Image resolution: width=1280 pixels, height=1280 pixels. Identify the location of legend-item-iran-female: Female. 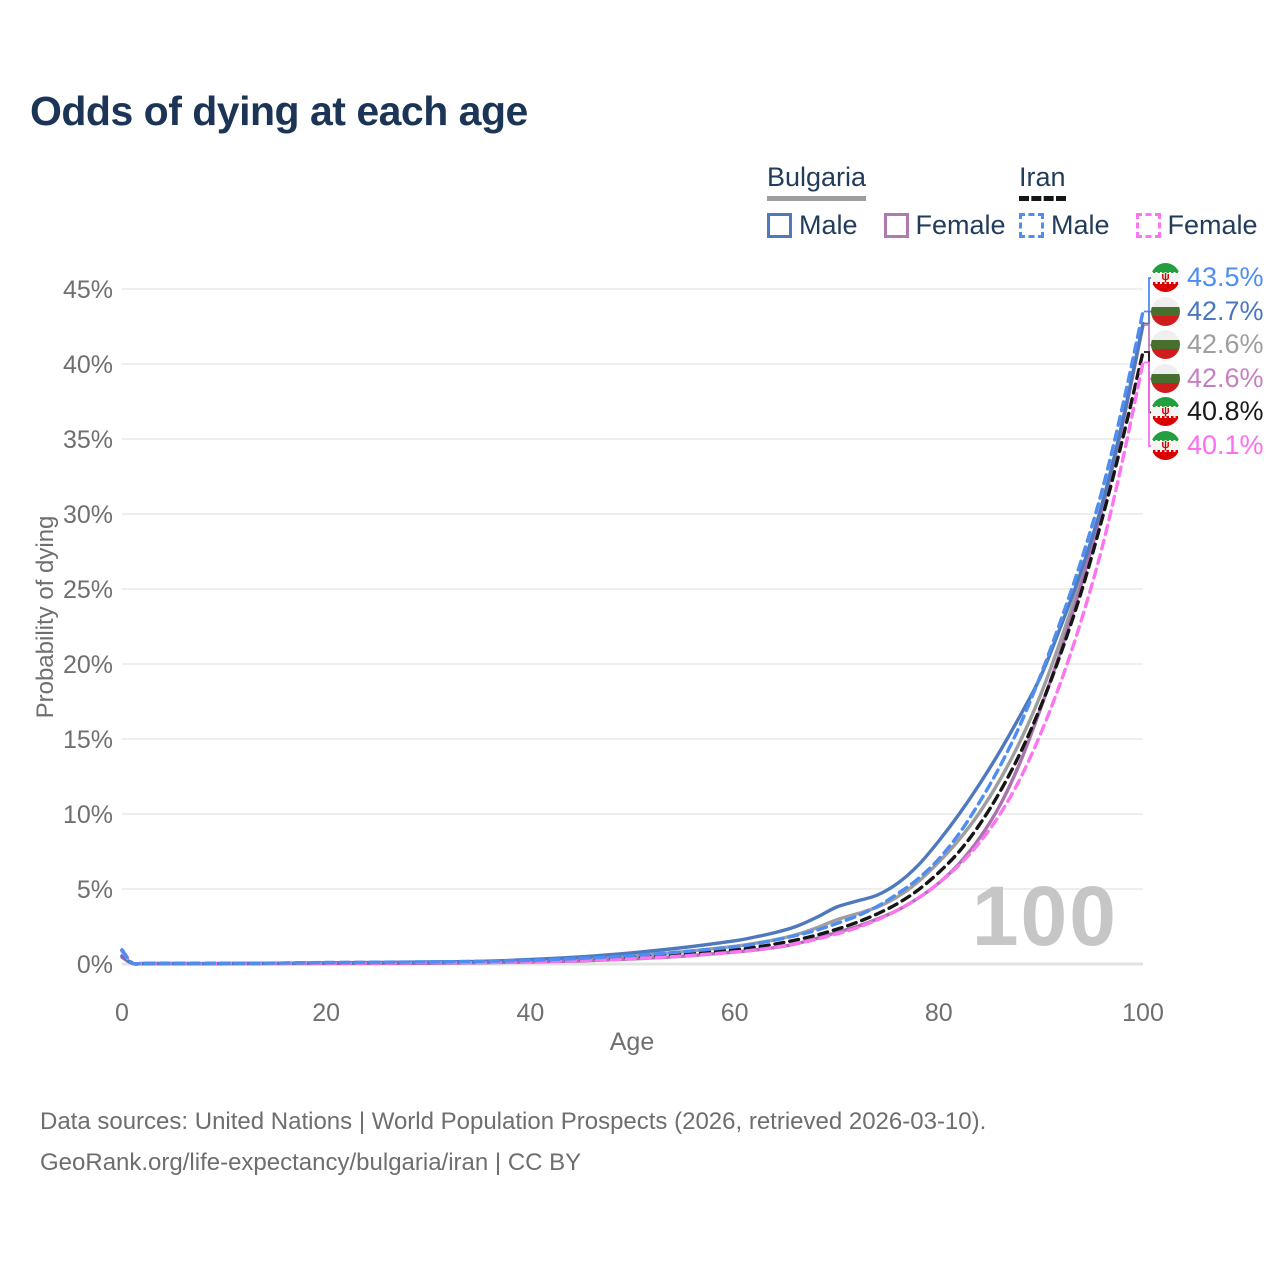
(1196, 225).